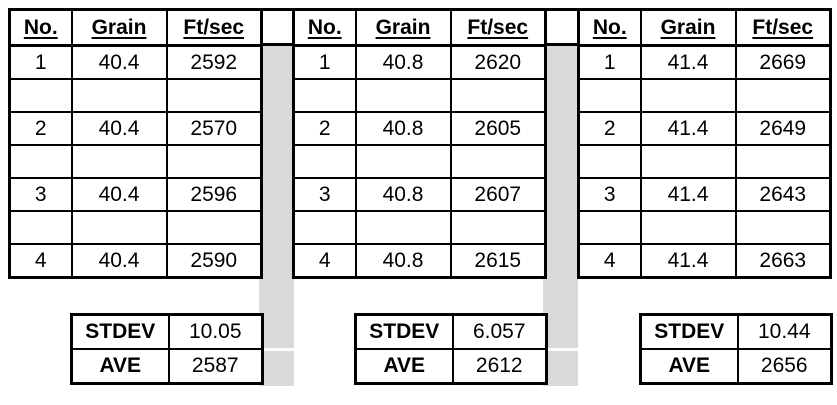 The width and height of the screenshot is (837, 405). Describe the element at coordinates (215, 366) in the screenshot. I see `ave-value: 2587` at that location.